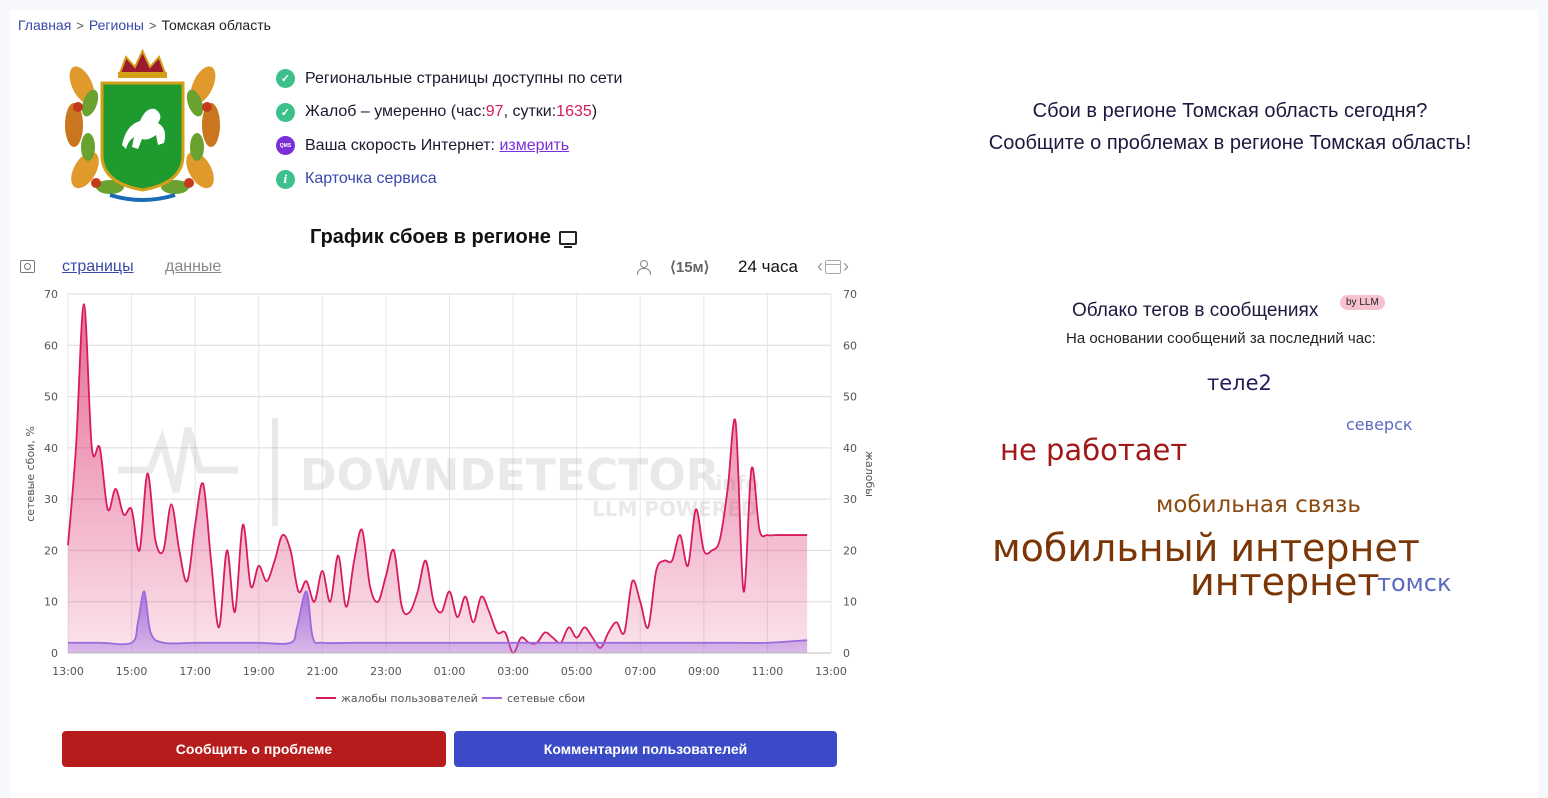  I want to click on complaints-suffix: ), so click(594, 112).